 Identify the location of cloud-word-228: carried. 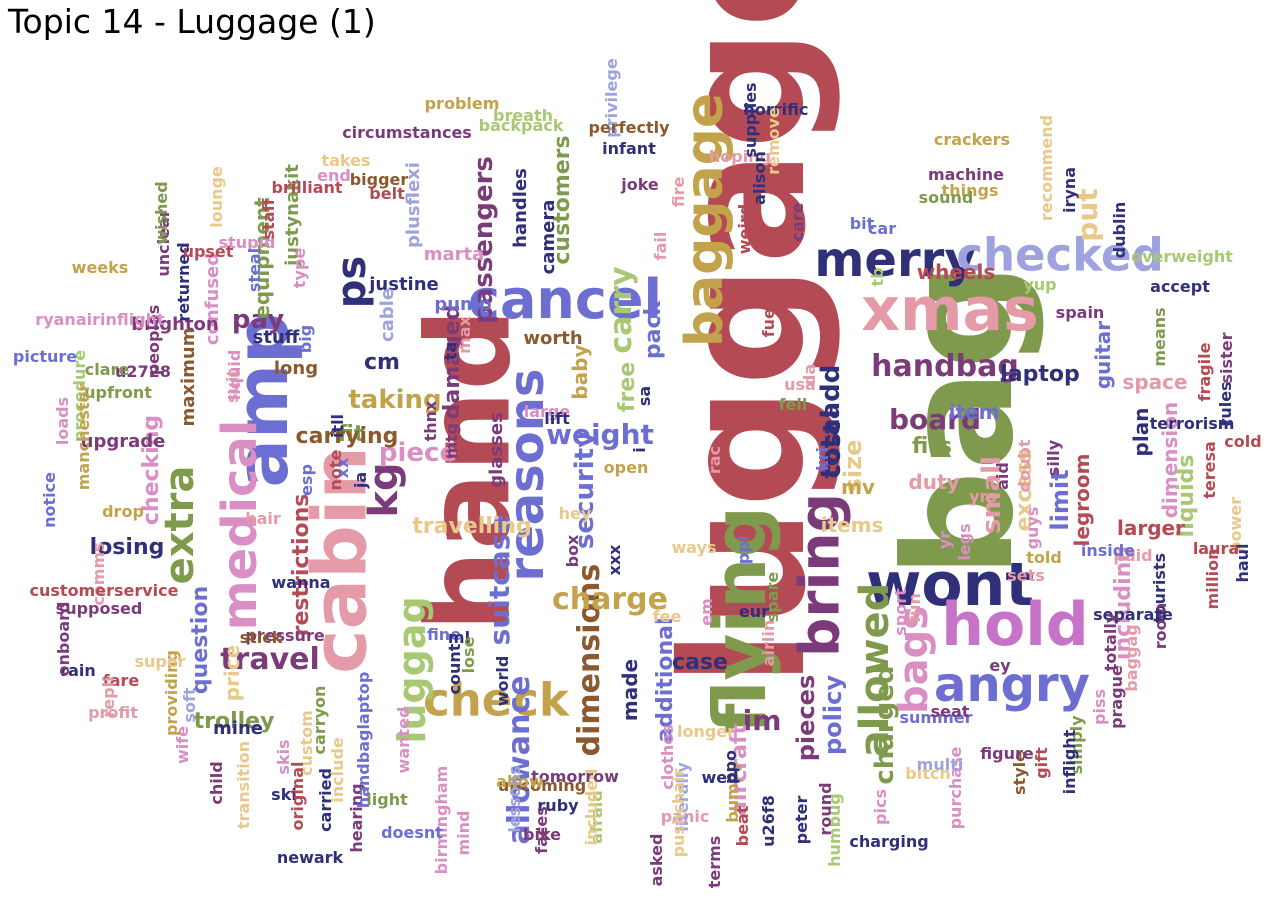
(325, 800).